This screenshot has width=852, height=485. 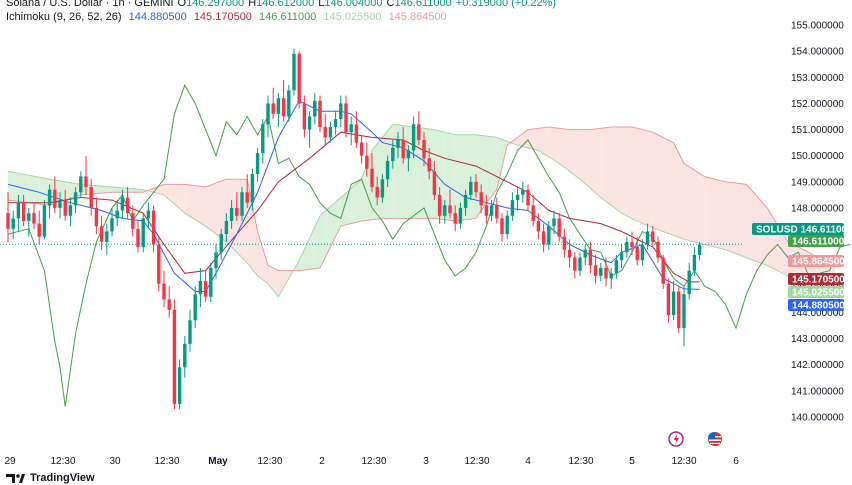 I want to click on lightning-icon, so click(x=676, y=439).